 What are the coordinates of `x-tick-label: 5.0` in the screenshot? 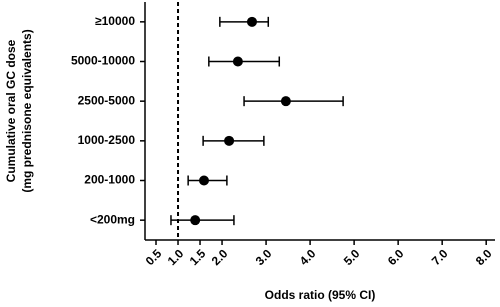 It's located at (352, 257).